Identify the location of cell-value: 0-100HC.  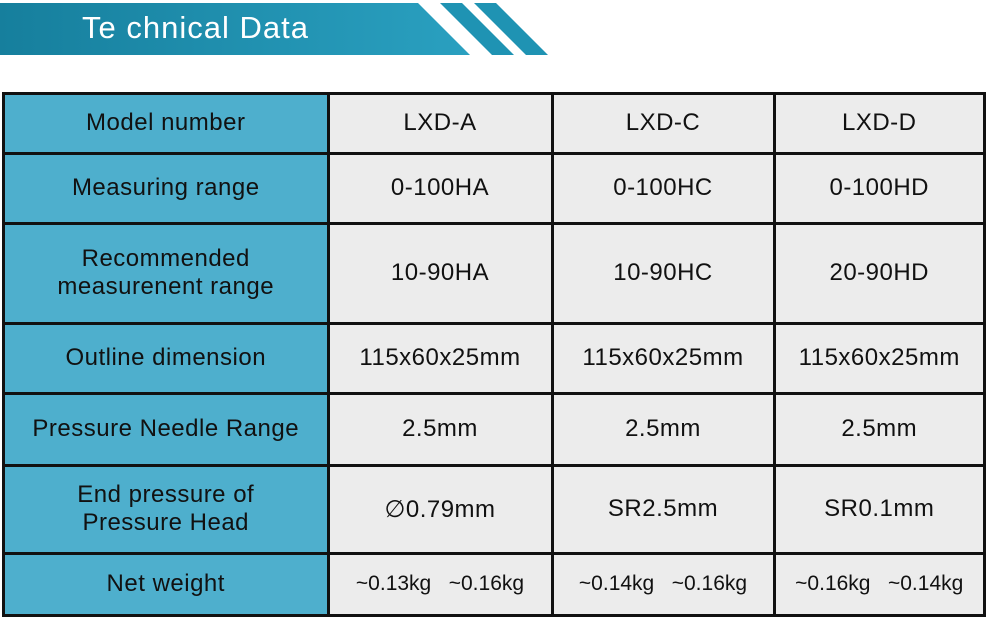
(663, 188).